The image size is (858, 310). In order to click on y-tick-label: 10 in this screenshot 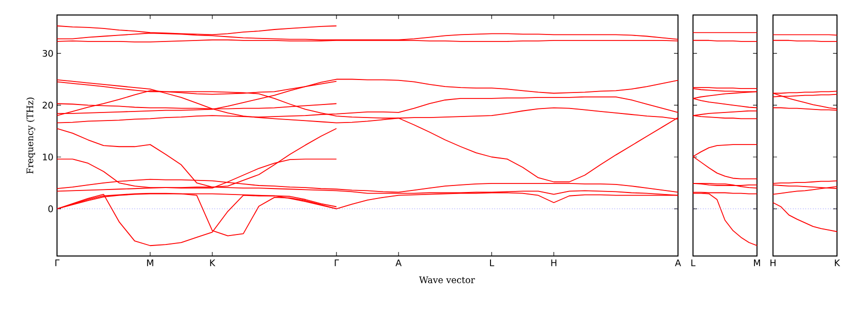, I will do `click(48, 157)`.